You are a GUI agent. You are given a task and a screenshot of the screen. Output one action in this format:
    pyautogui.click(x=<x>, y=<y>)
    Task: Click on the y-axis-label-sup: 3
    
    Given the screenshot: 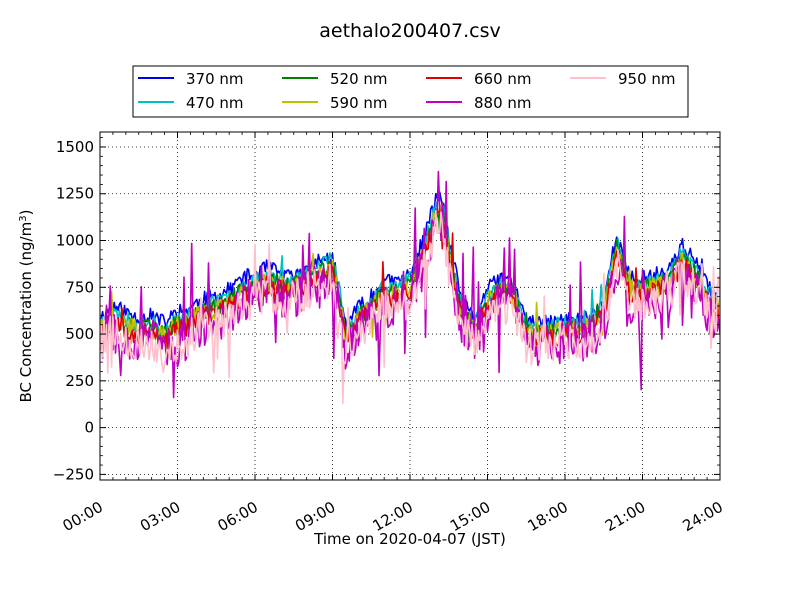 What is the action you would take?
    pyautogui.click(x=23, y=218)
    